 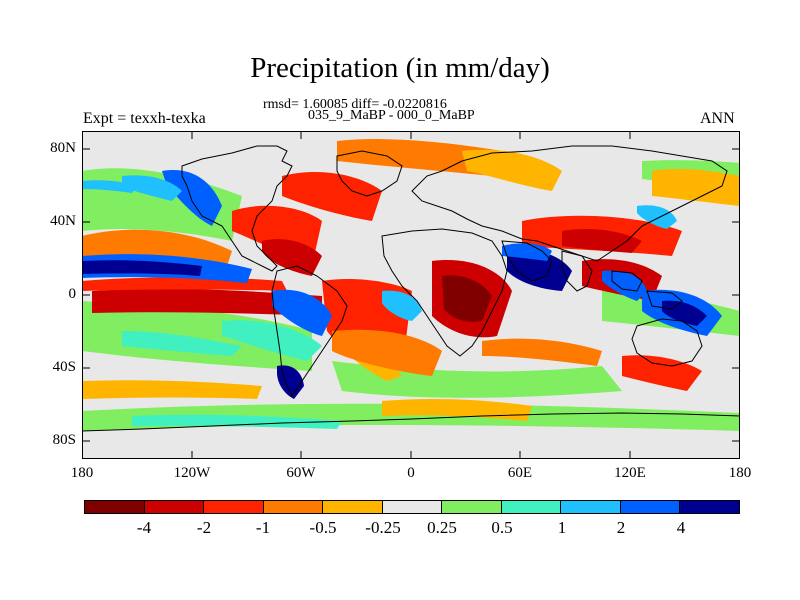 I want to click on period-comparison: 035_9_MaBP - 000_0_MaBP, so click(x=391, y=115).